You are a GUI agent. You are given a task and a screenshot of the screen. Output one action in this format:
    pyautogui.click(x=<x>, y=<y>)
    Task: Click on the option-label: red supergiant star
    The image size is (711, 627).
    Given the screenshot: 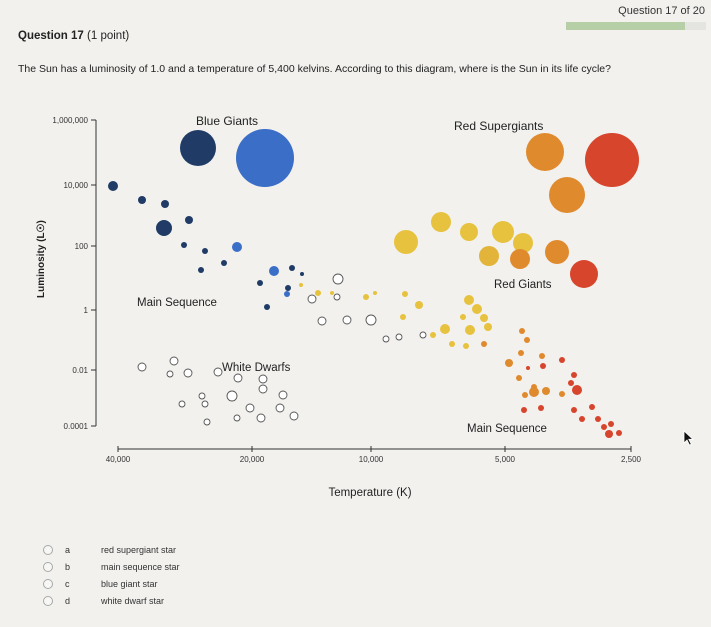 What is the action you would take?
    pyautogui.click(x=139, y=549)
    